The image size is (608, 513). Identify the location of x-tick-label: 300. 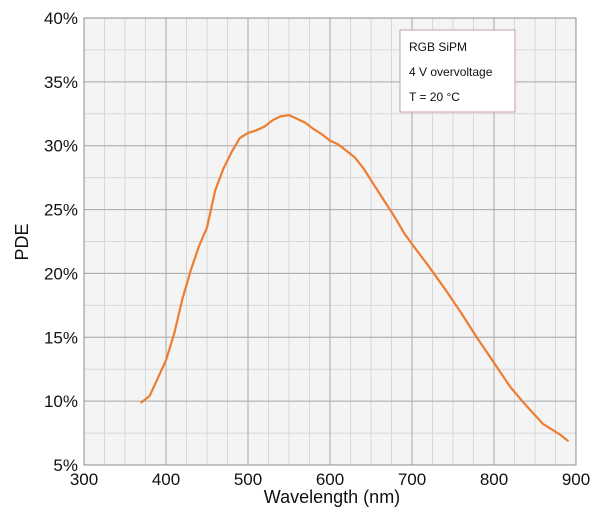
(84, 479).